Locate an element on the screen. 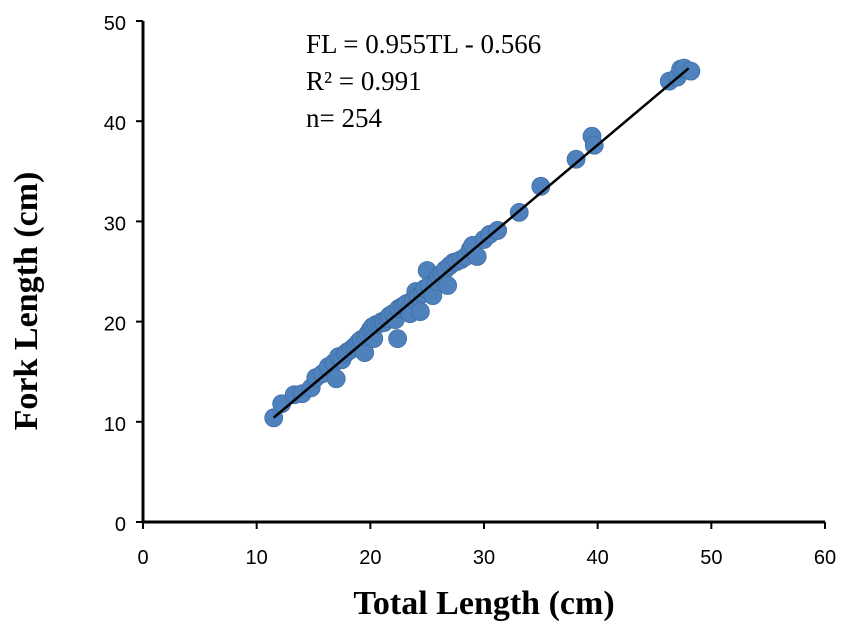 The width and height of the screenshot is (841, 626). x-tick-label: 0 is located at coordinates (142, 558).